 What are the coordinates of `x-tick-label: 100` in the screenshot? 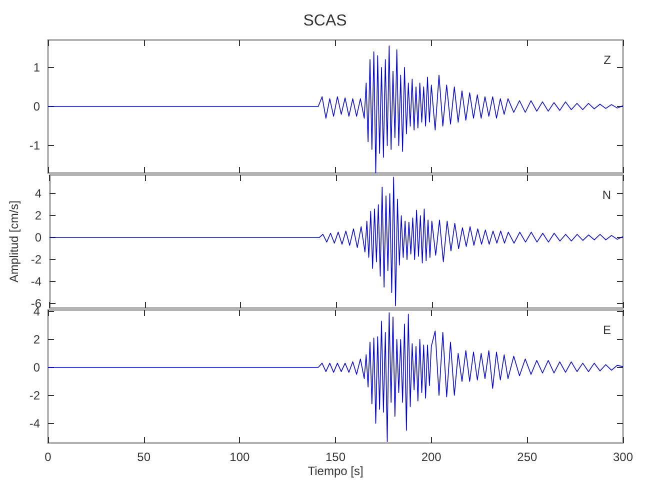 It's located at (240, 457).